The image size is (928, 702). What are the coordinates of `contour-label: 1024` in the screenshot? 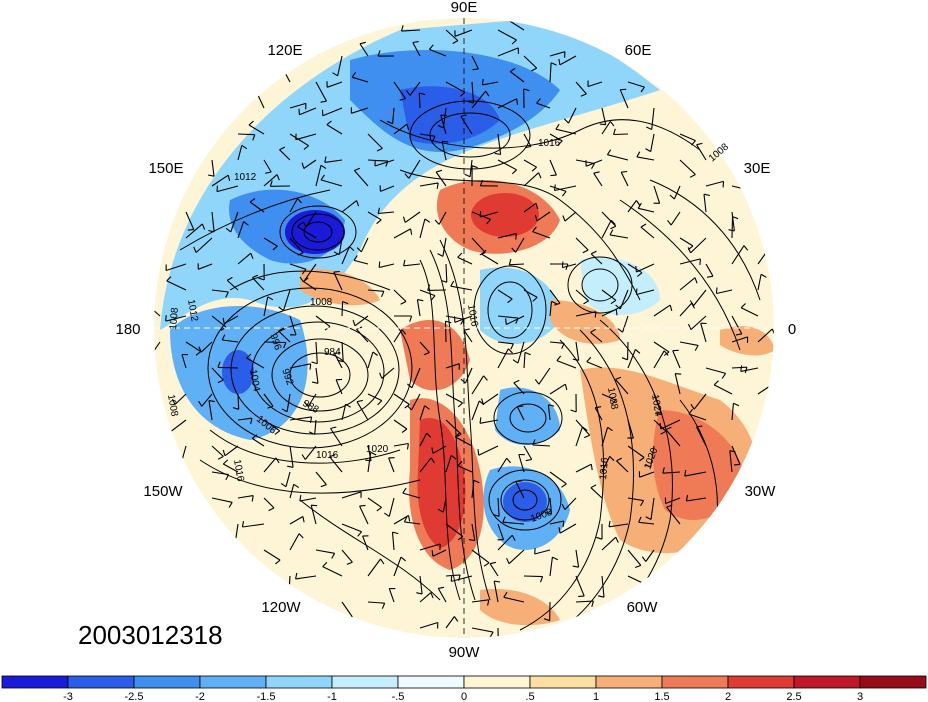 It's located at (656, 406).